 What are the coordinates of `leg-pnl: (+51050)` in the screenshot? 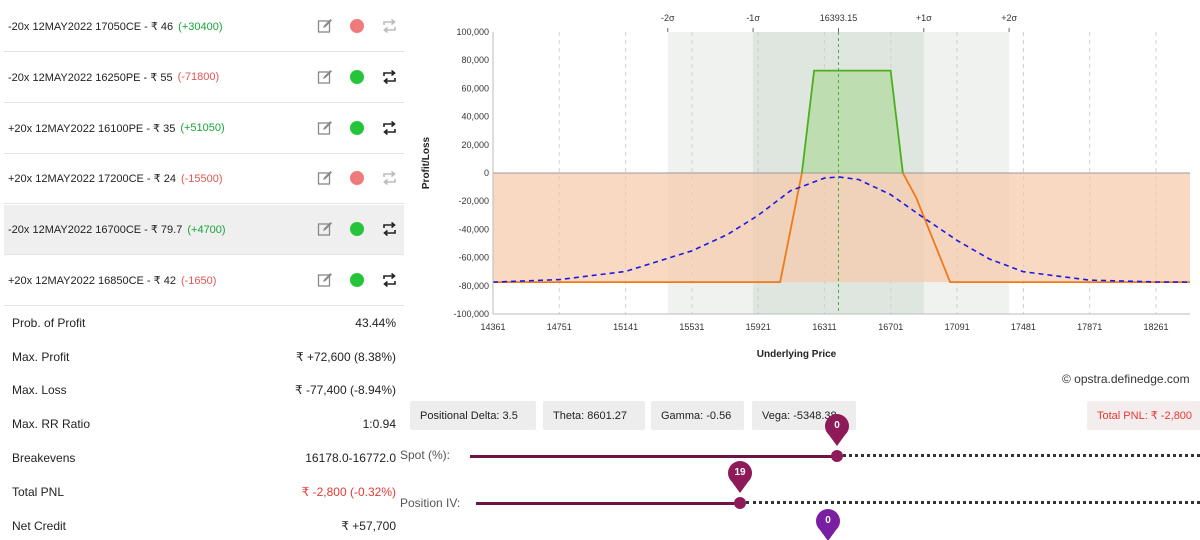 It's located at (202, 128).